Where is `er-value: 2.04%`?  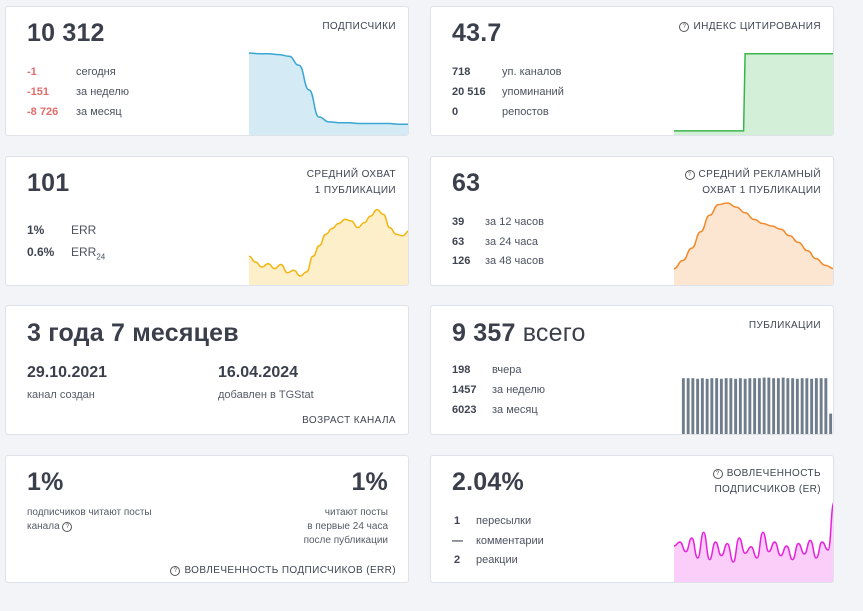
er-value: 2.04% is located at coordinates (488, 482).